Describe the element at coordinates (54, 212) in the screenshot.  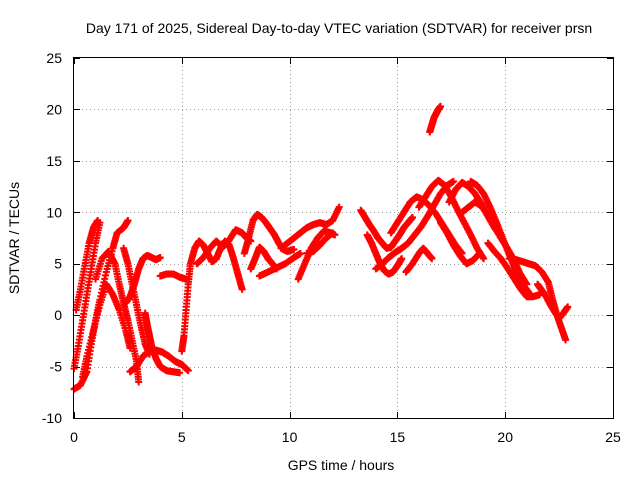
I see `y-tick-label: 10` at that location.